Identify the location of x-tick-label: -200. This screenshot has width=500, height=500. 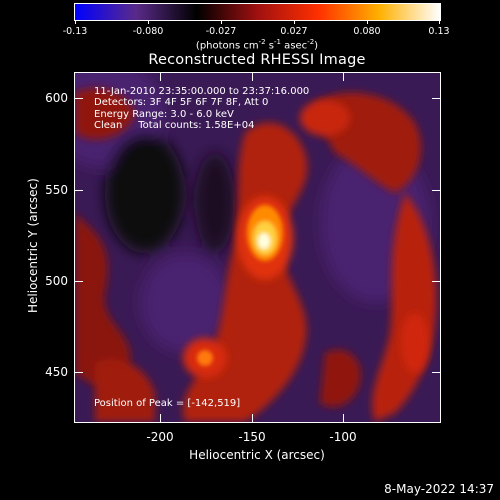
(160, 437).